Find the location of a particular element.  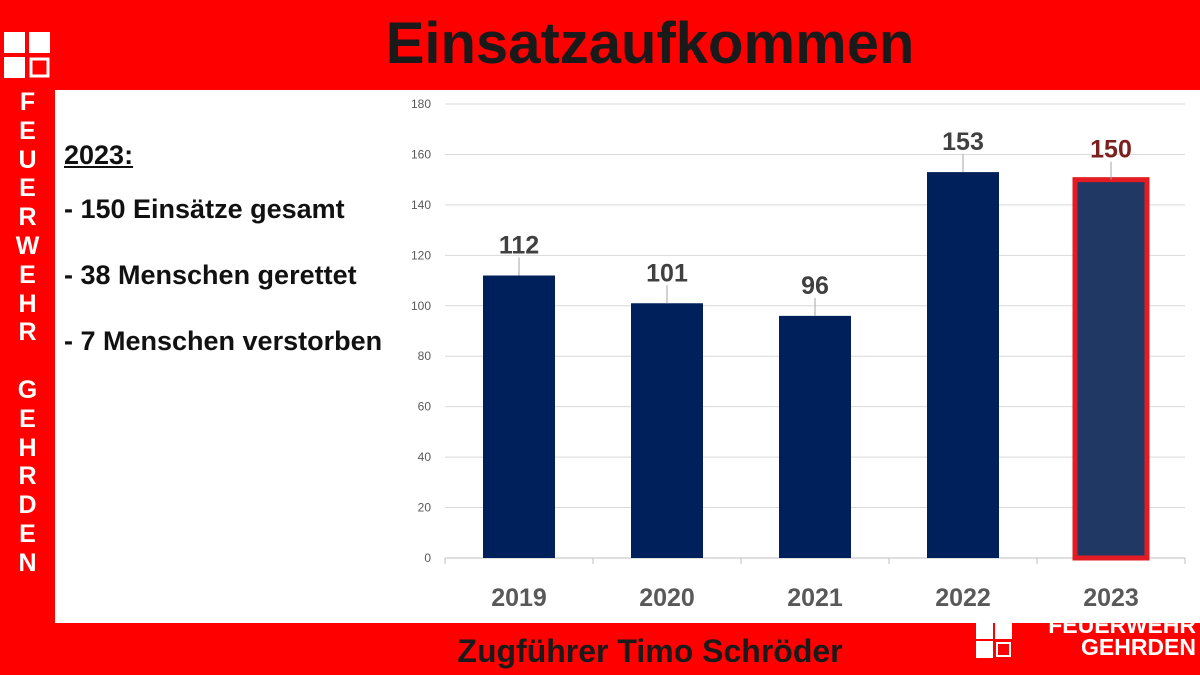

data-label: 96 is located at coordinates (815, 286).